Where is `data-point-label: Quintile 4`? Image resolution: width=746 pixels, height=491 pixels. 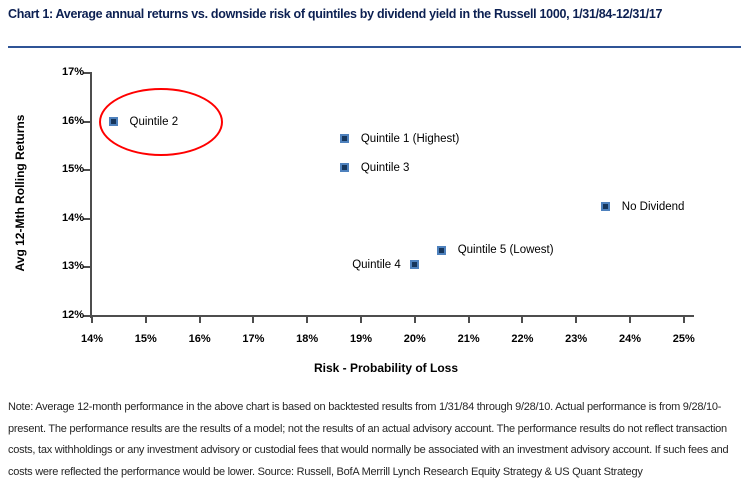
data-point-label: Quintile 4 is located at coordinates (376, 264).